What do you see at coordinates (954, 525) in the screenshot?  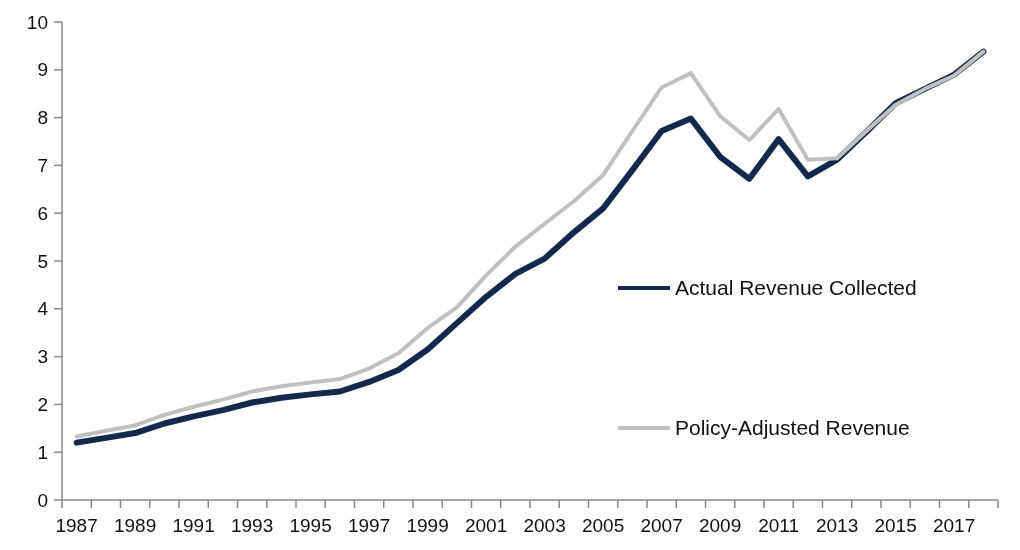 I see `x-tick-label: 2017` at bounding box center [954, 525].